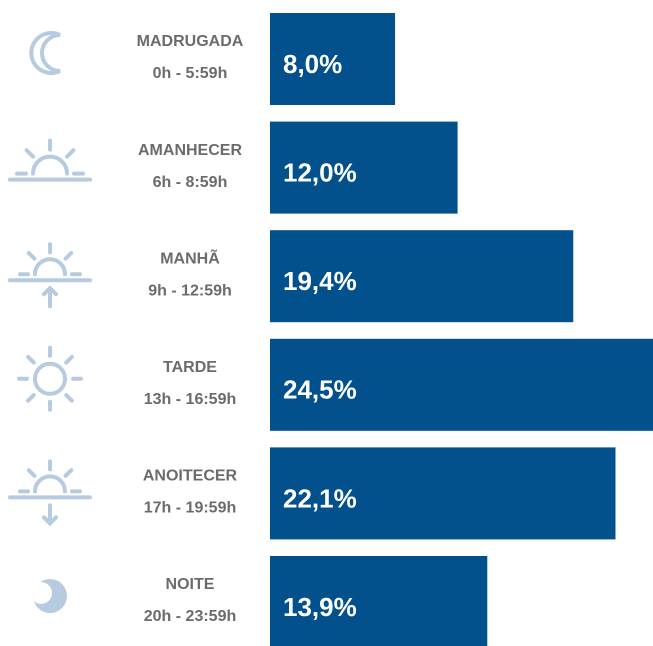  I want to click on arrow-up, so click(50, 297).